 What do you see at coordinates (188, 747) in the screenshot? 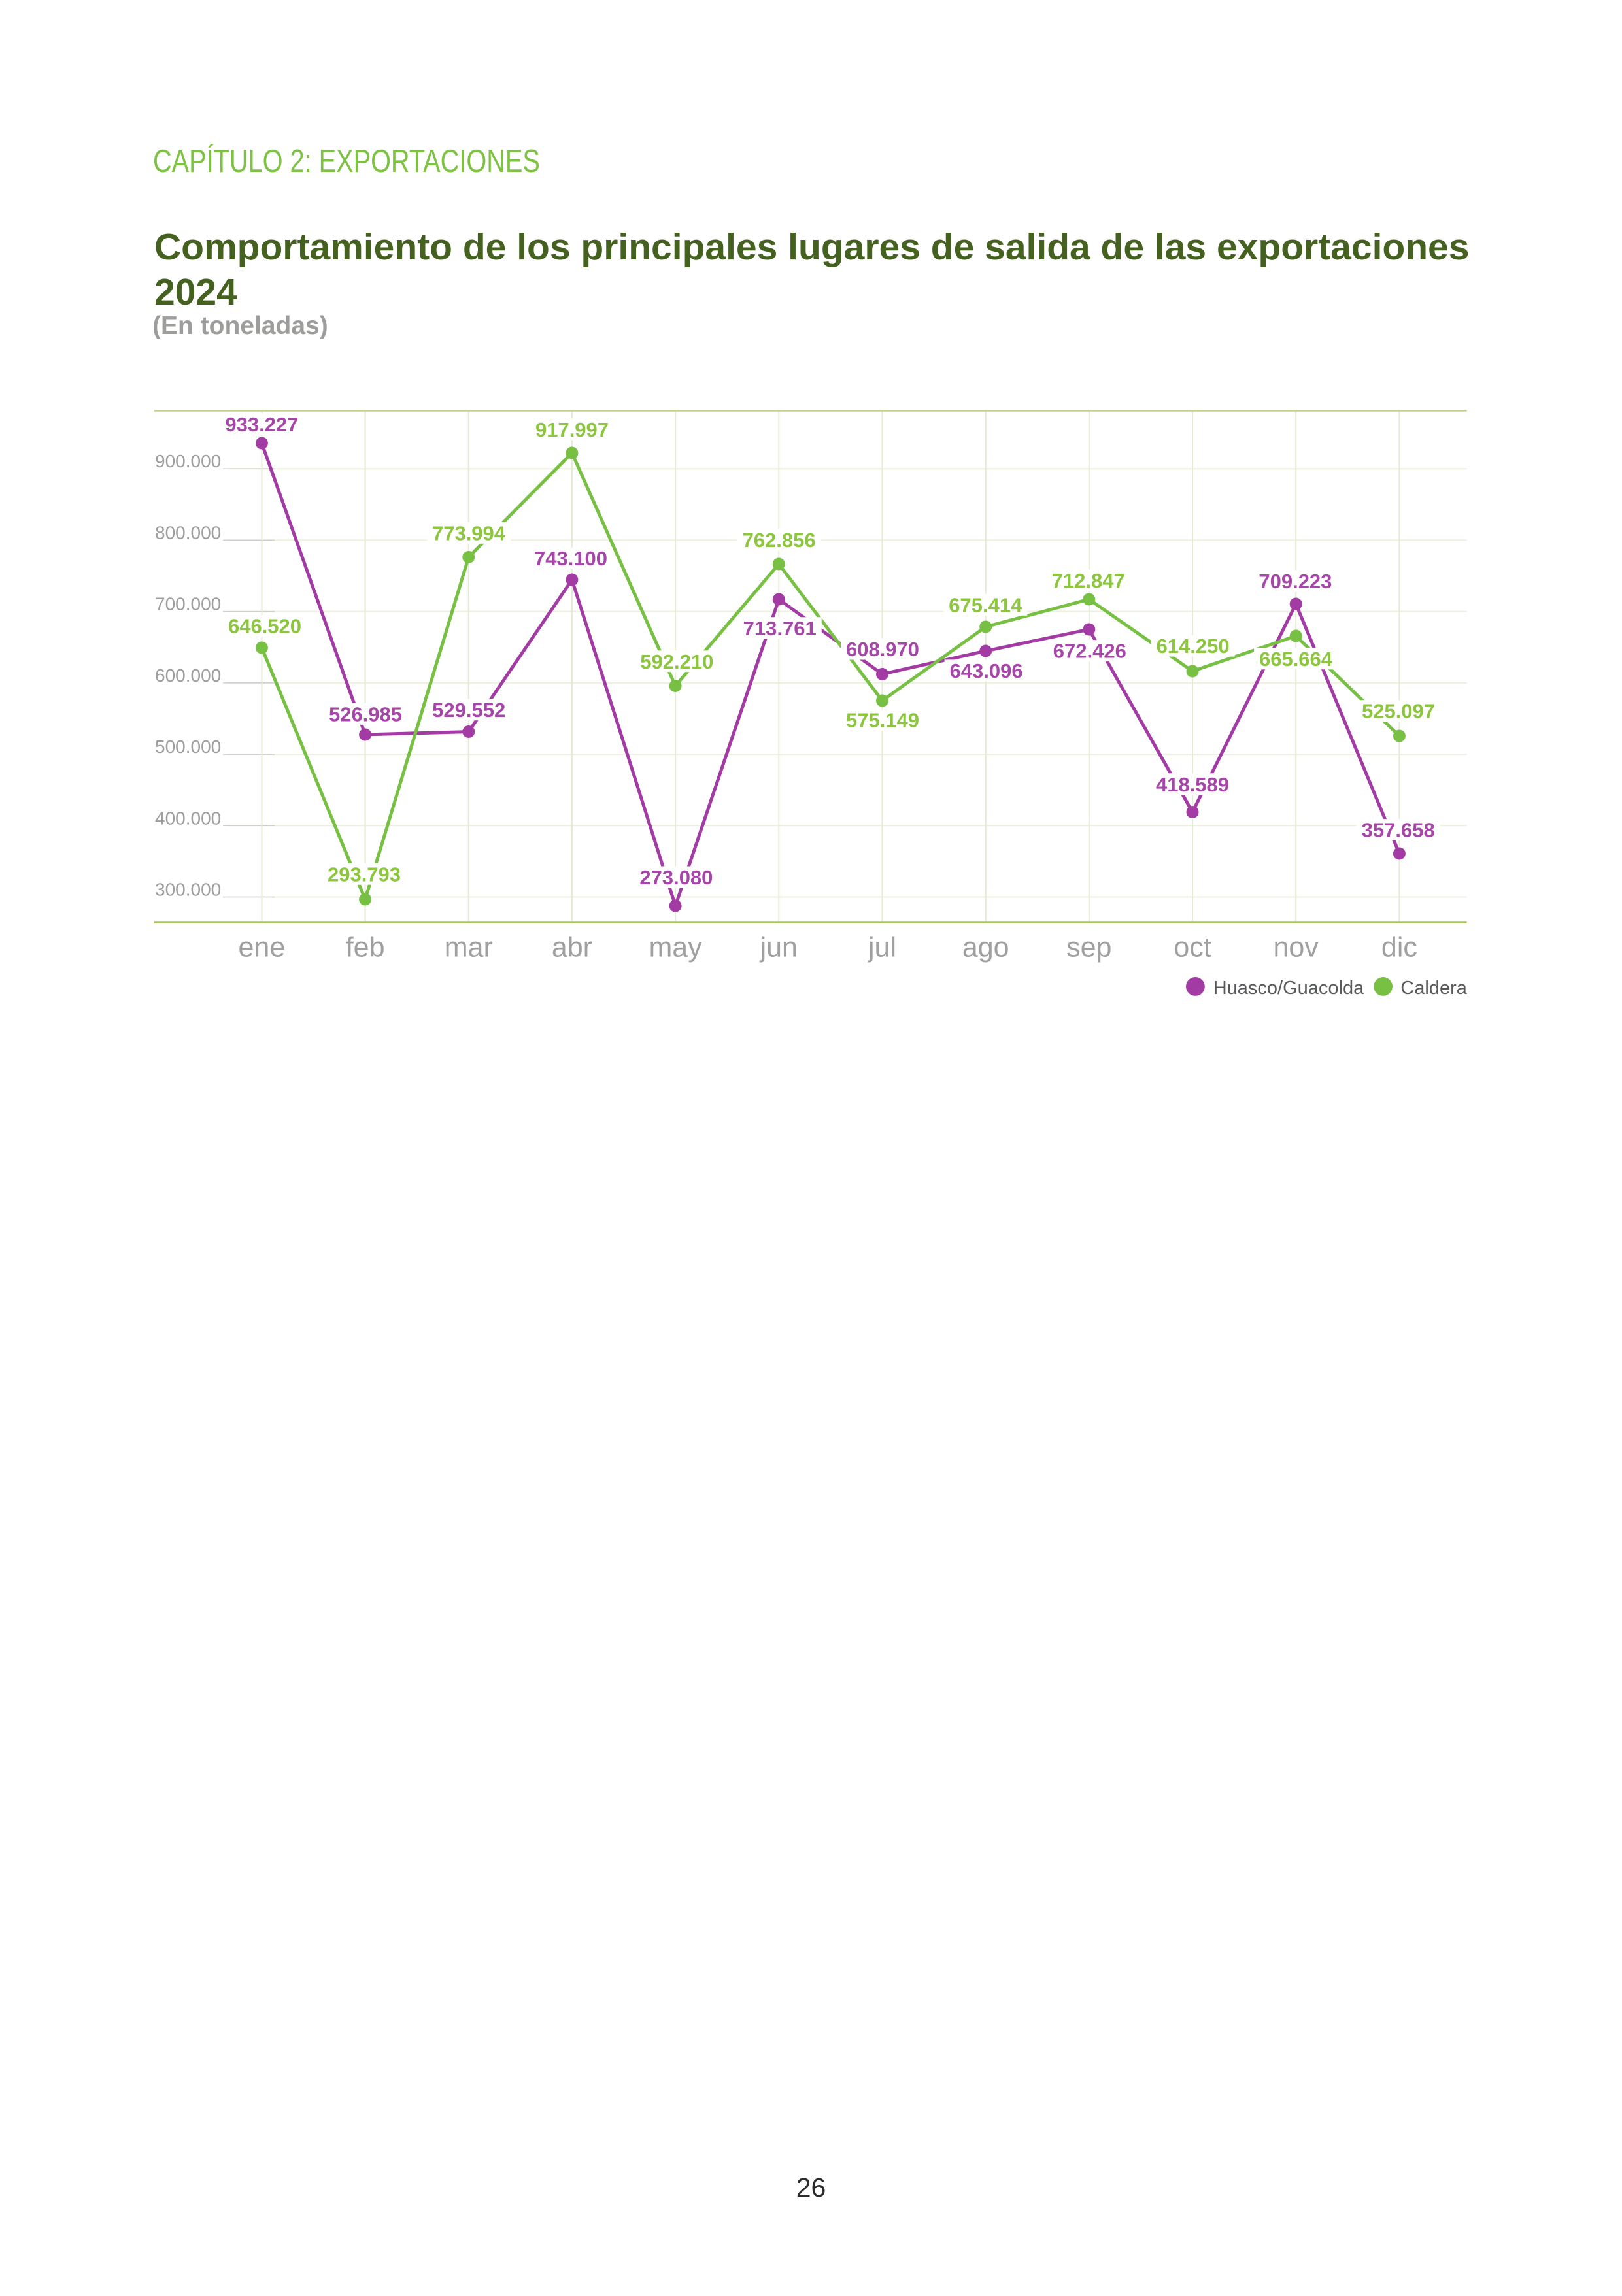
I see `svg-text: 500.000` at bounding box center [188, 747].